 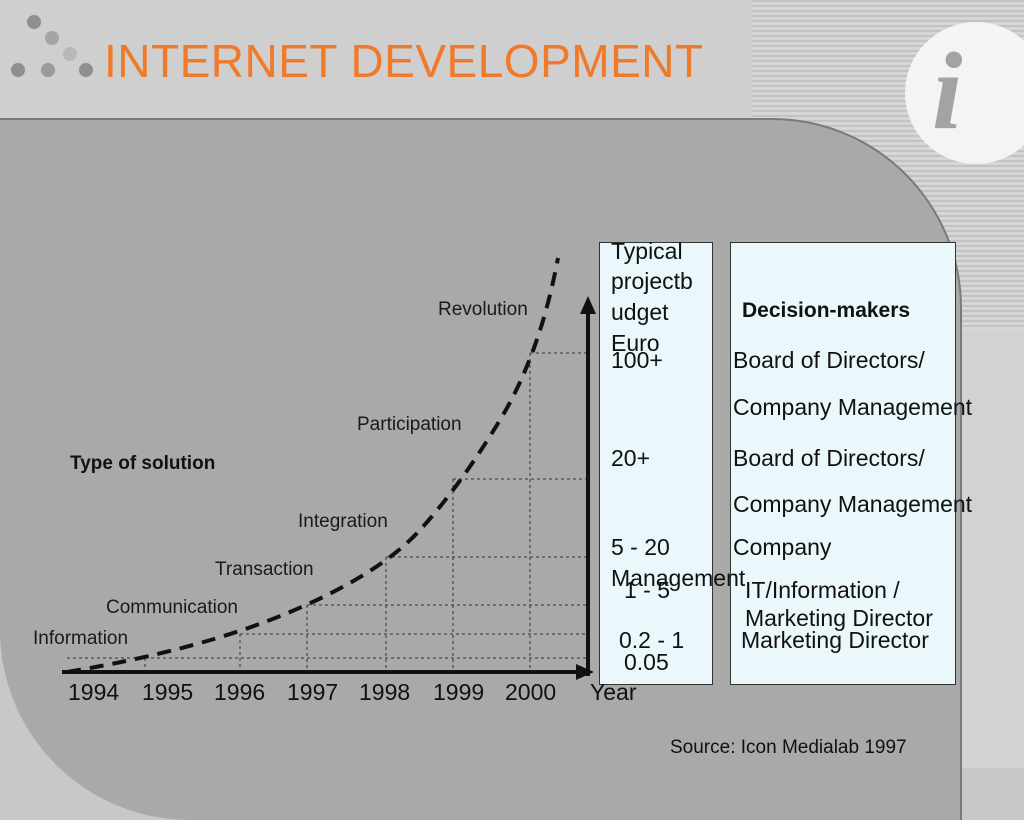 I want to click on year-label: 1995, so click(x=167, y=692).